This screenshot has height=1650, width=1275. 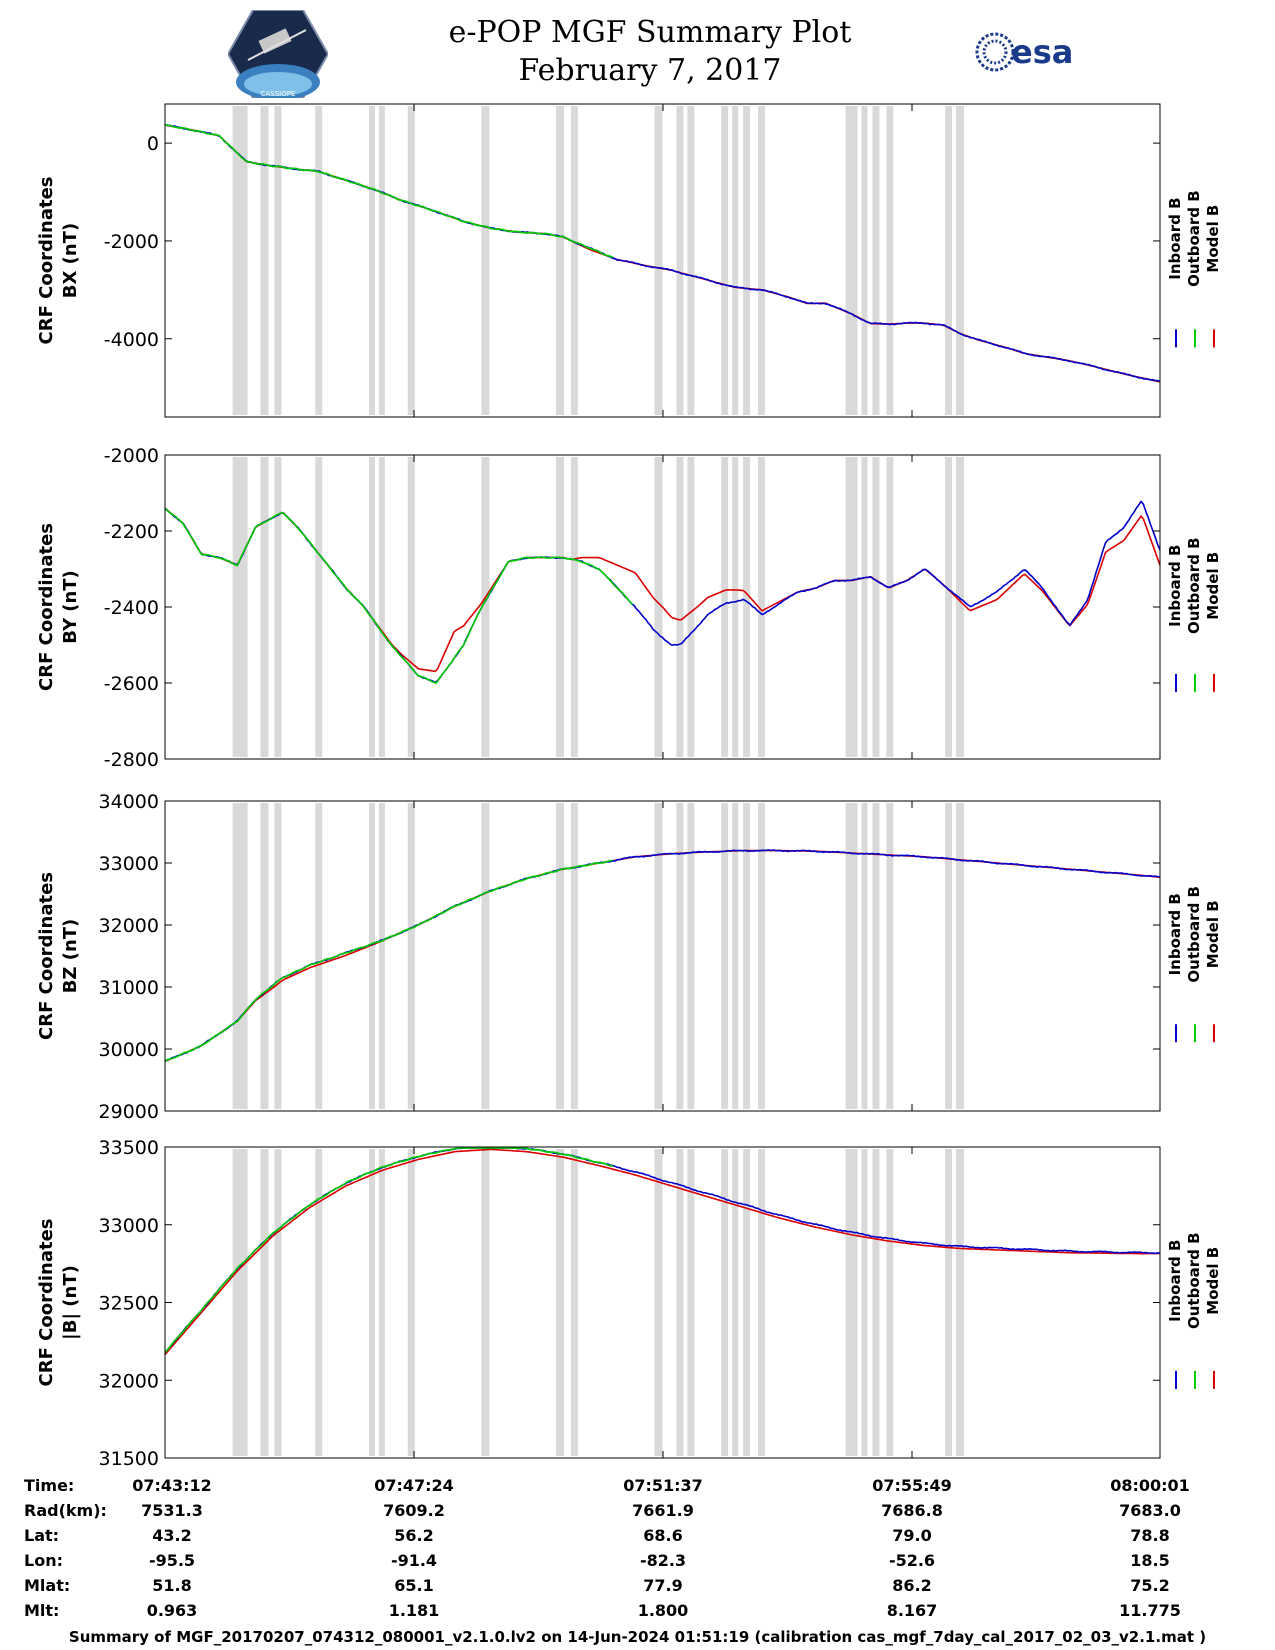 I want to click on ephemeris-cell: 65.1, so click(x=414, y=1585).